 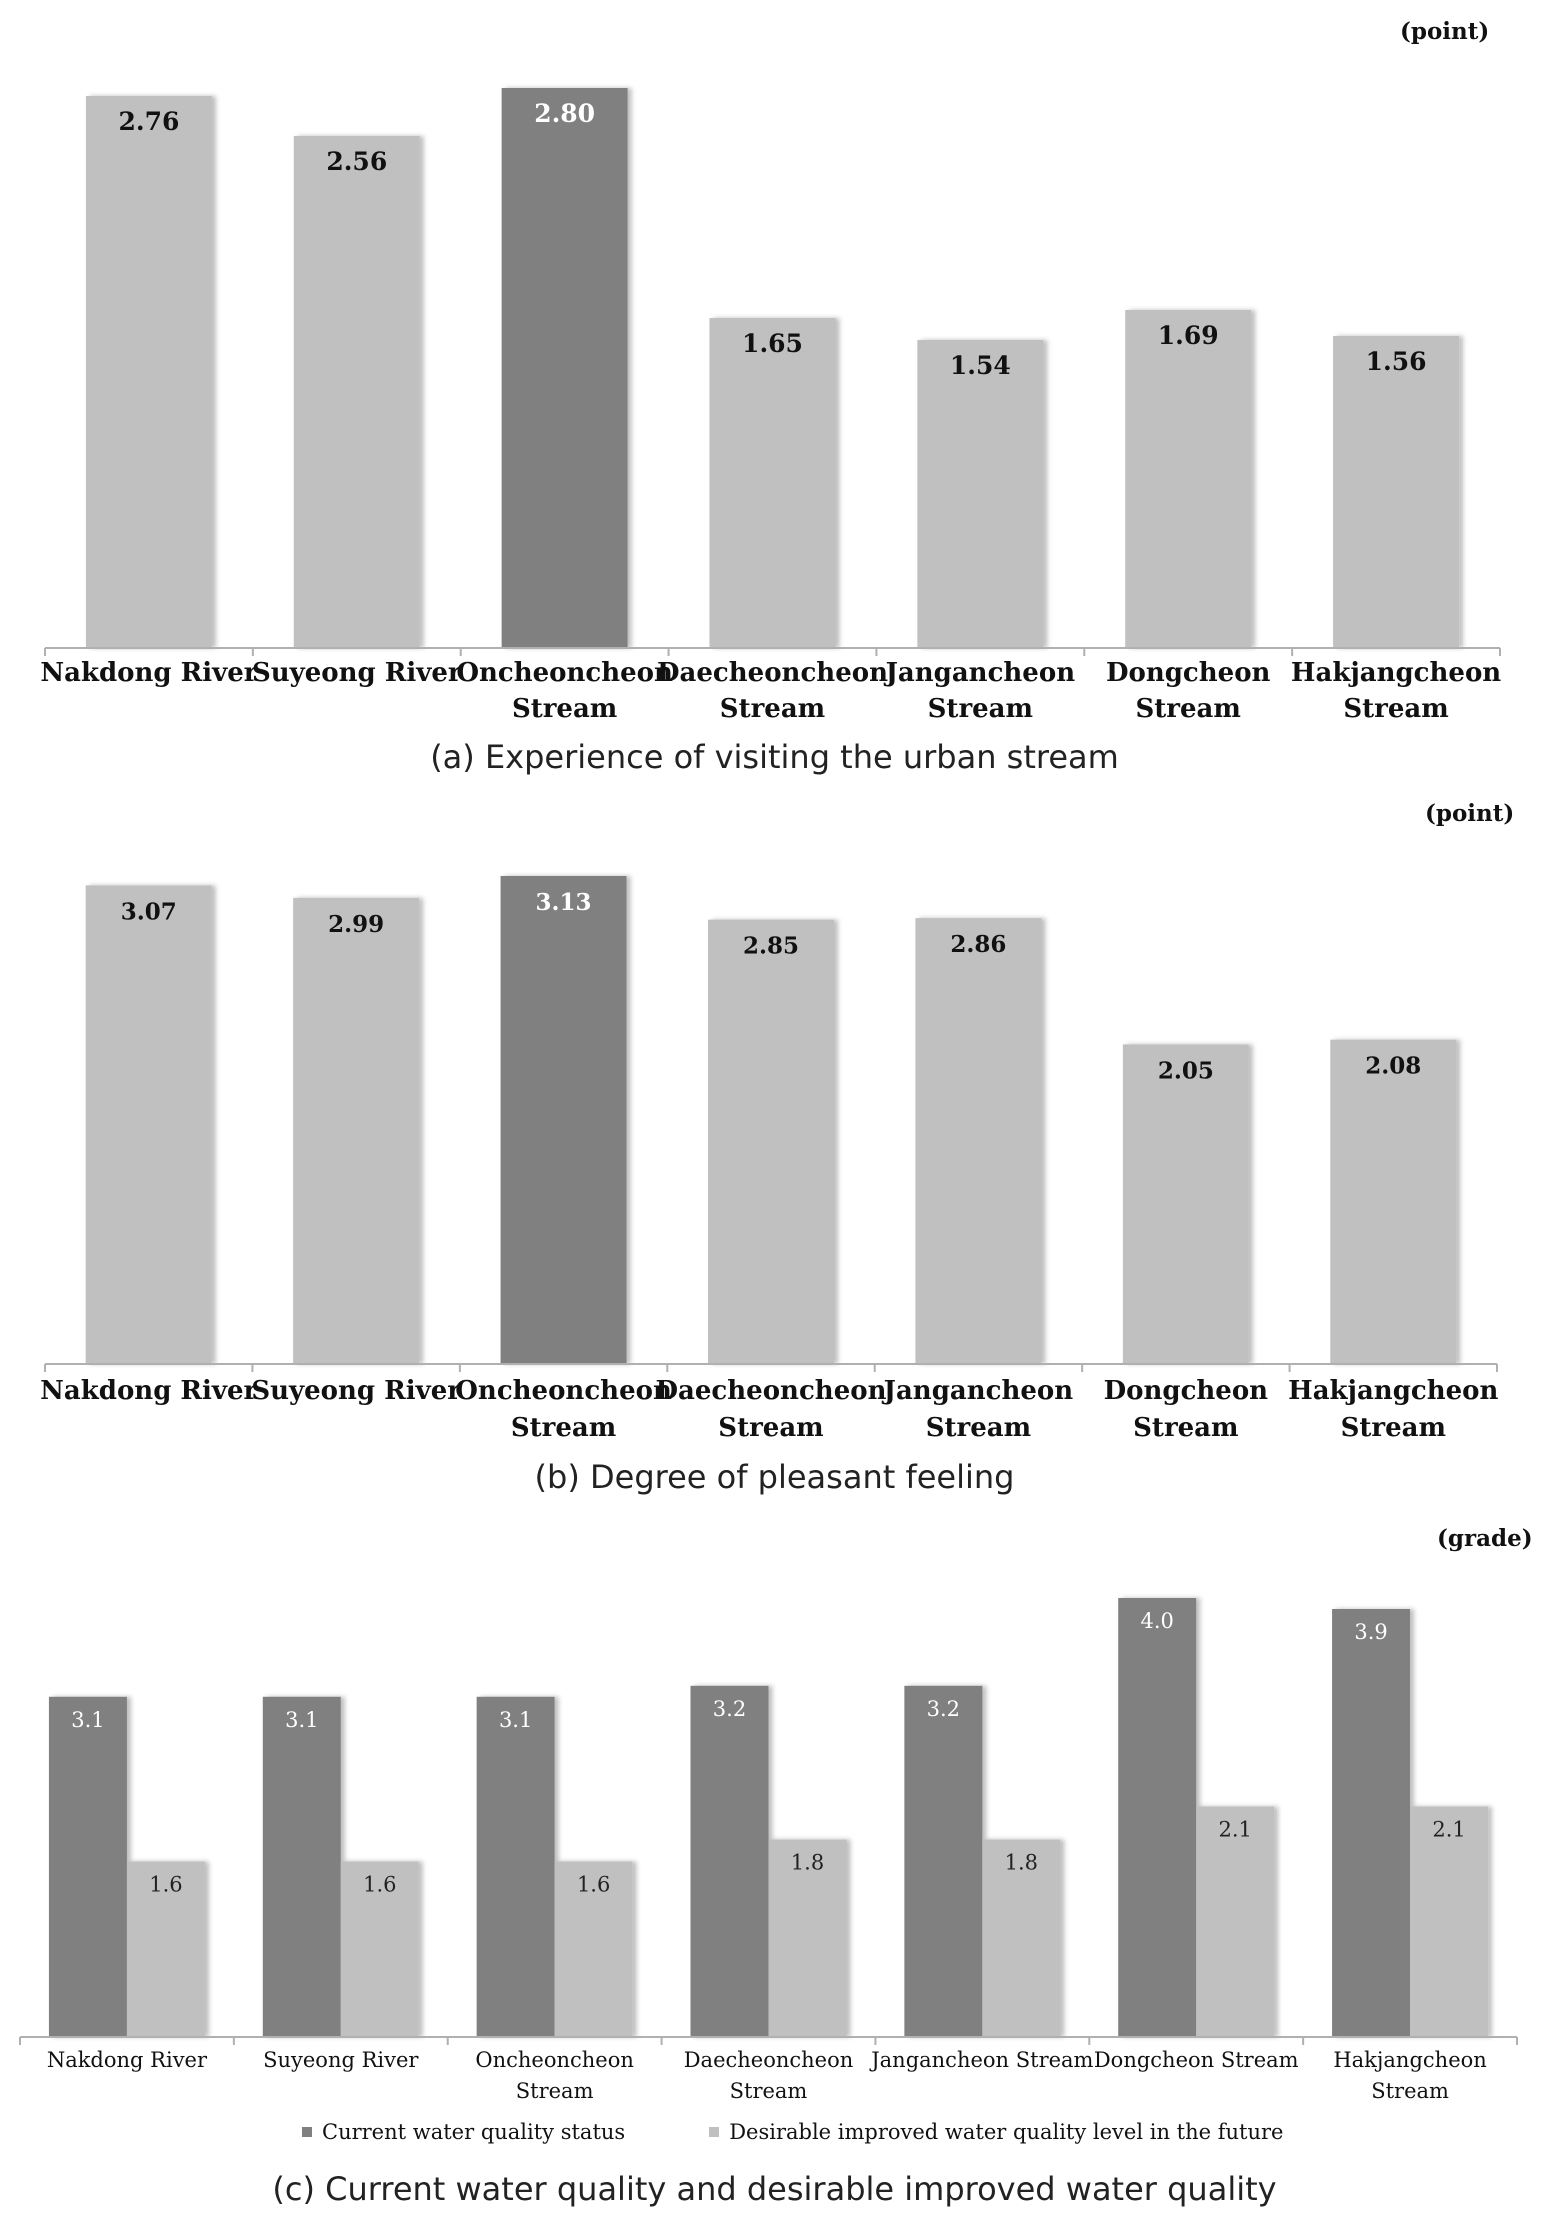 What do you see at coordinates (1157, 1621) in the screenshot?
I see `data-label: 4.0` at bounding box center [1157, 1621].